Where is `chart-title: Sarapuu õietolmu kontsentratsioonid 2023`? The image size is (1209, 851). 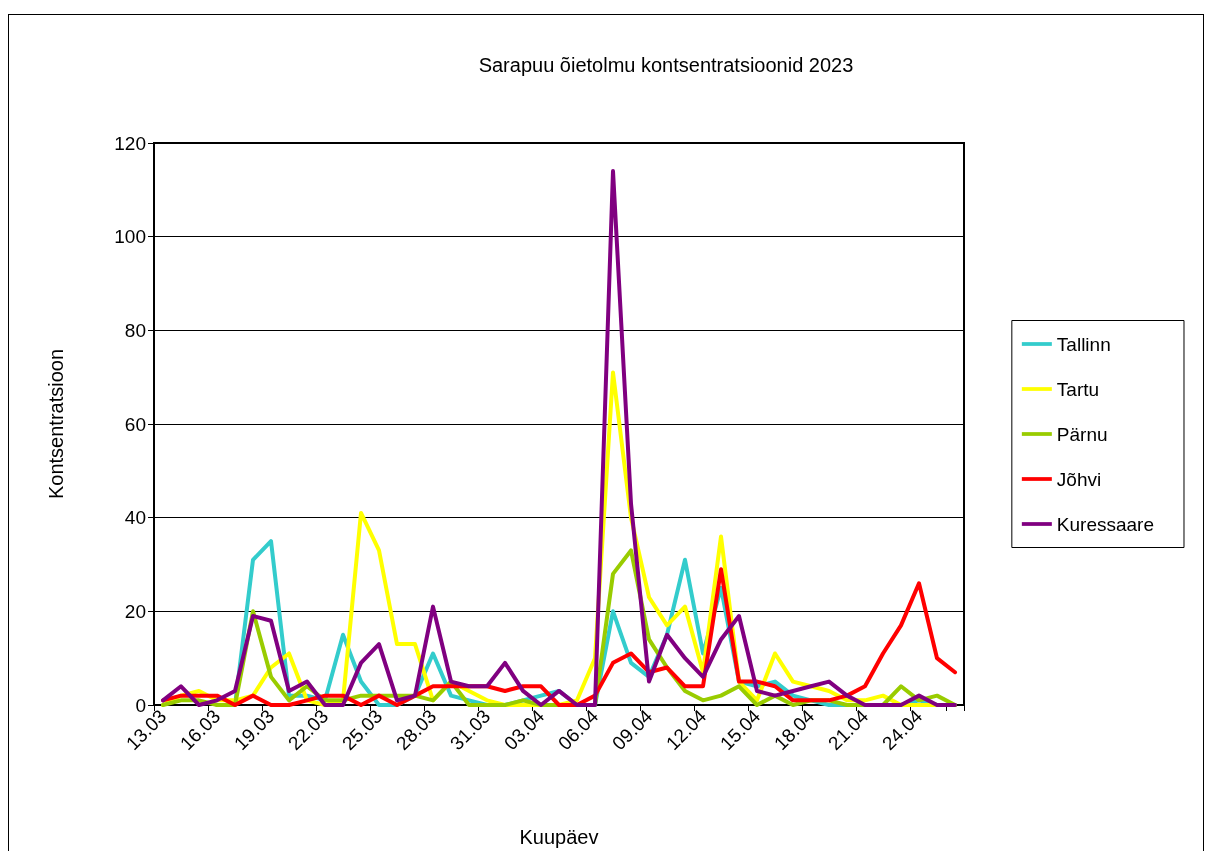 chart-title: Sarapuu õietolmu kontsentratsioonid 2023 is located at coordinates (666, 65).